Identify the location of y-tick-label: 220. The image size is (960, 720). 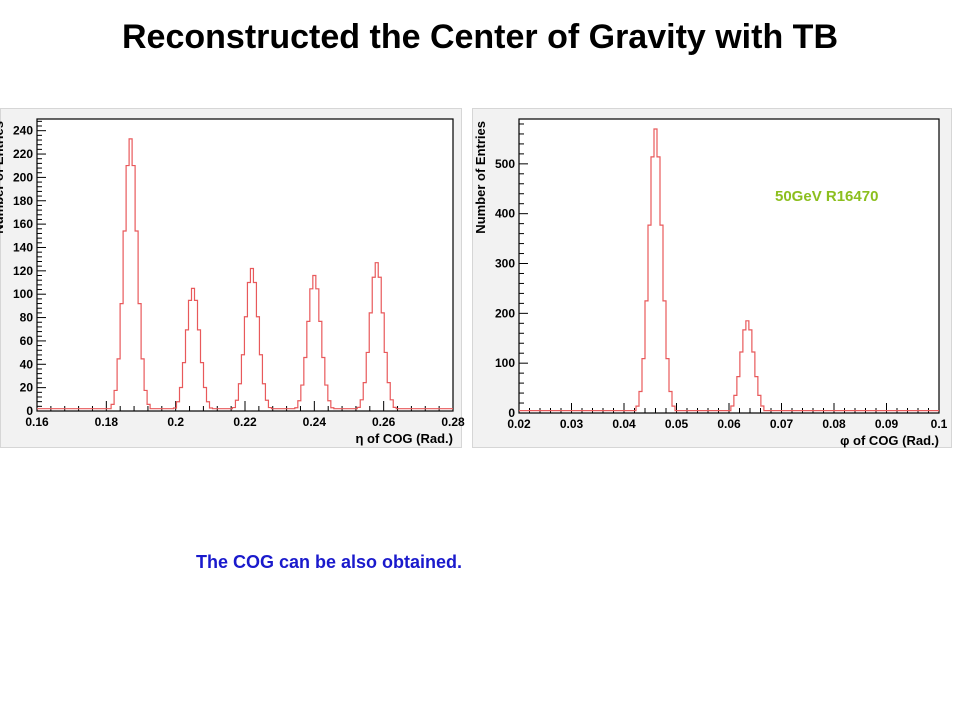
(23, 154).